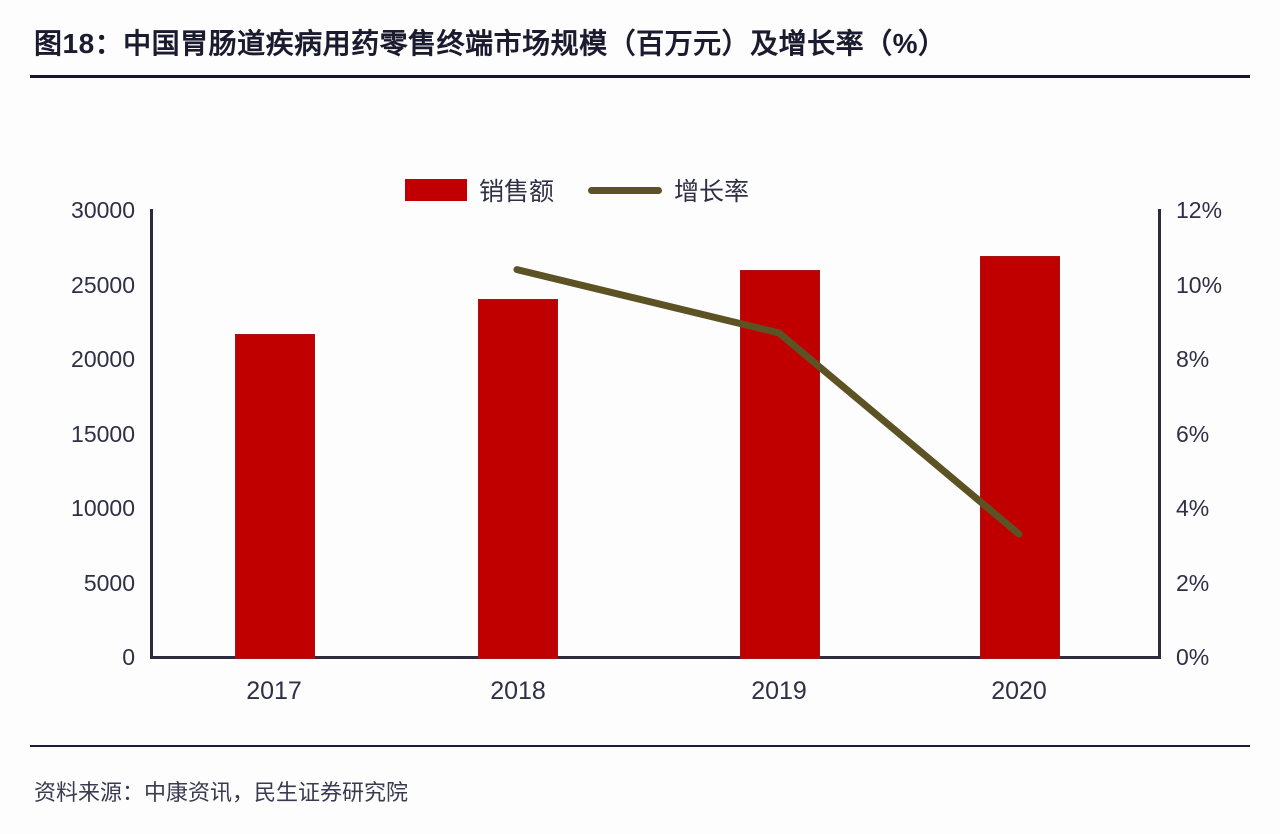  Describe the element at coordinates (103, 285) in the screenshot. I see `y-axis-tick-25000: 25000` at that location.